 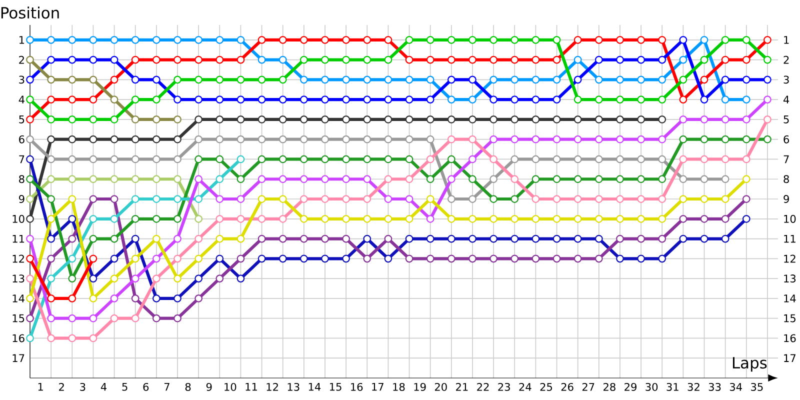 I want to click on x-tick-label: 9, so click(x=209, y=386).